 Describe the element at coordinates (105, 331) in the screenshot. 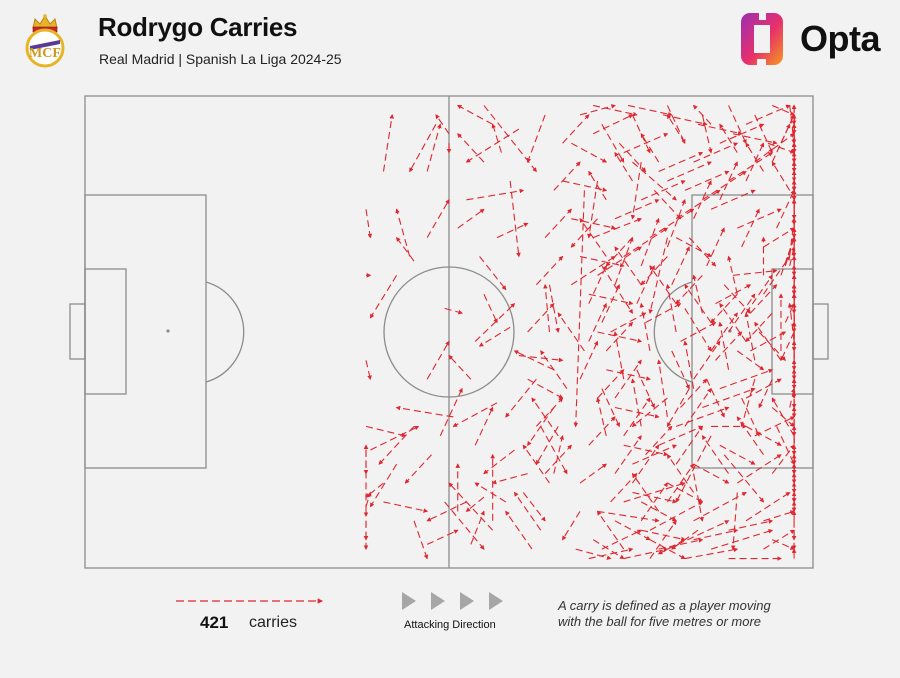

I see `left-six-yard-box` at that location.